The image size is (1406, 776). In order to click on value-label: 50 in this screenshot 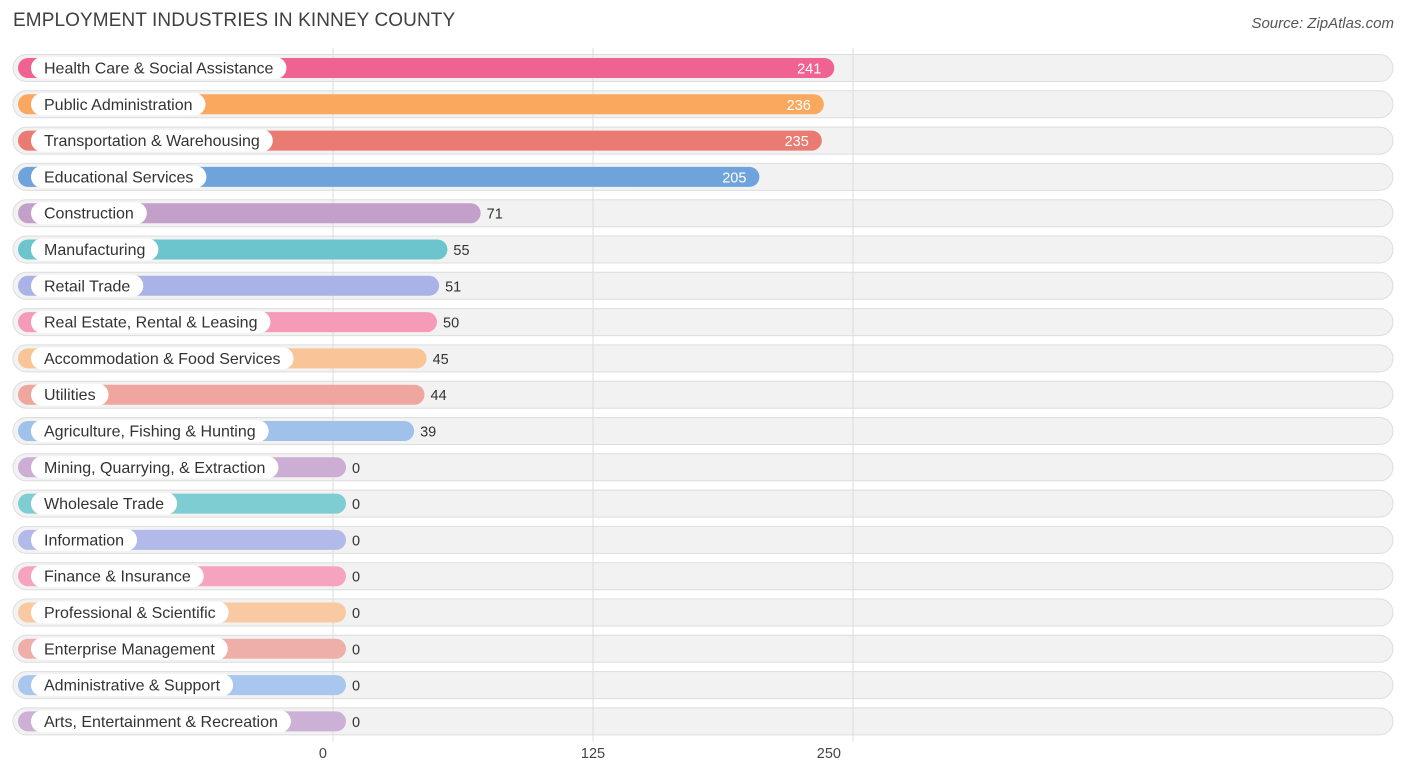, I will do `click(451, 324)`.